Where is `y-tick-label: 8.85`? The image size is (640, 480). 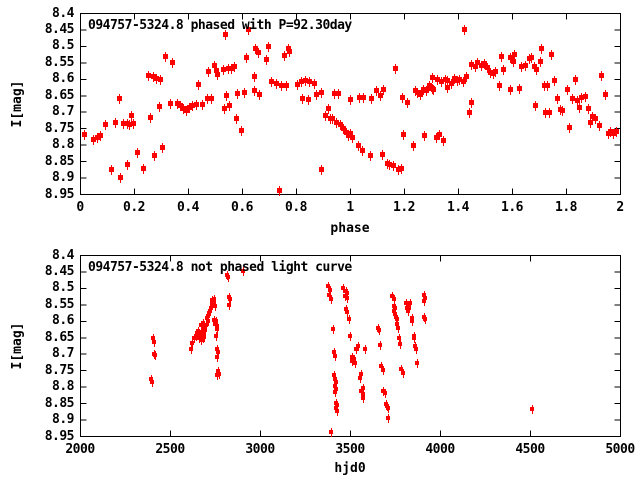
y-tick-label: 8.85 is located at coordinates (59, 161).